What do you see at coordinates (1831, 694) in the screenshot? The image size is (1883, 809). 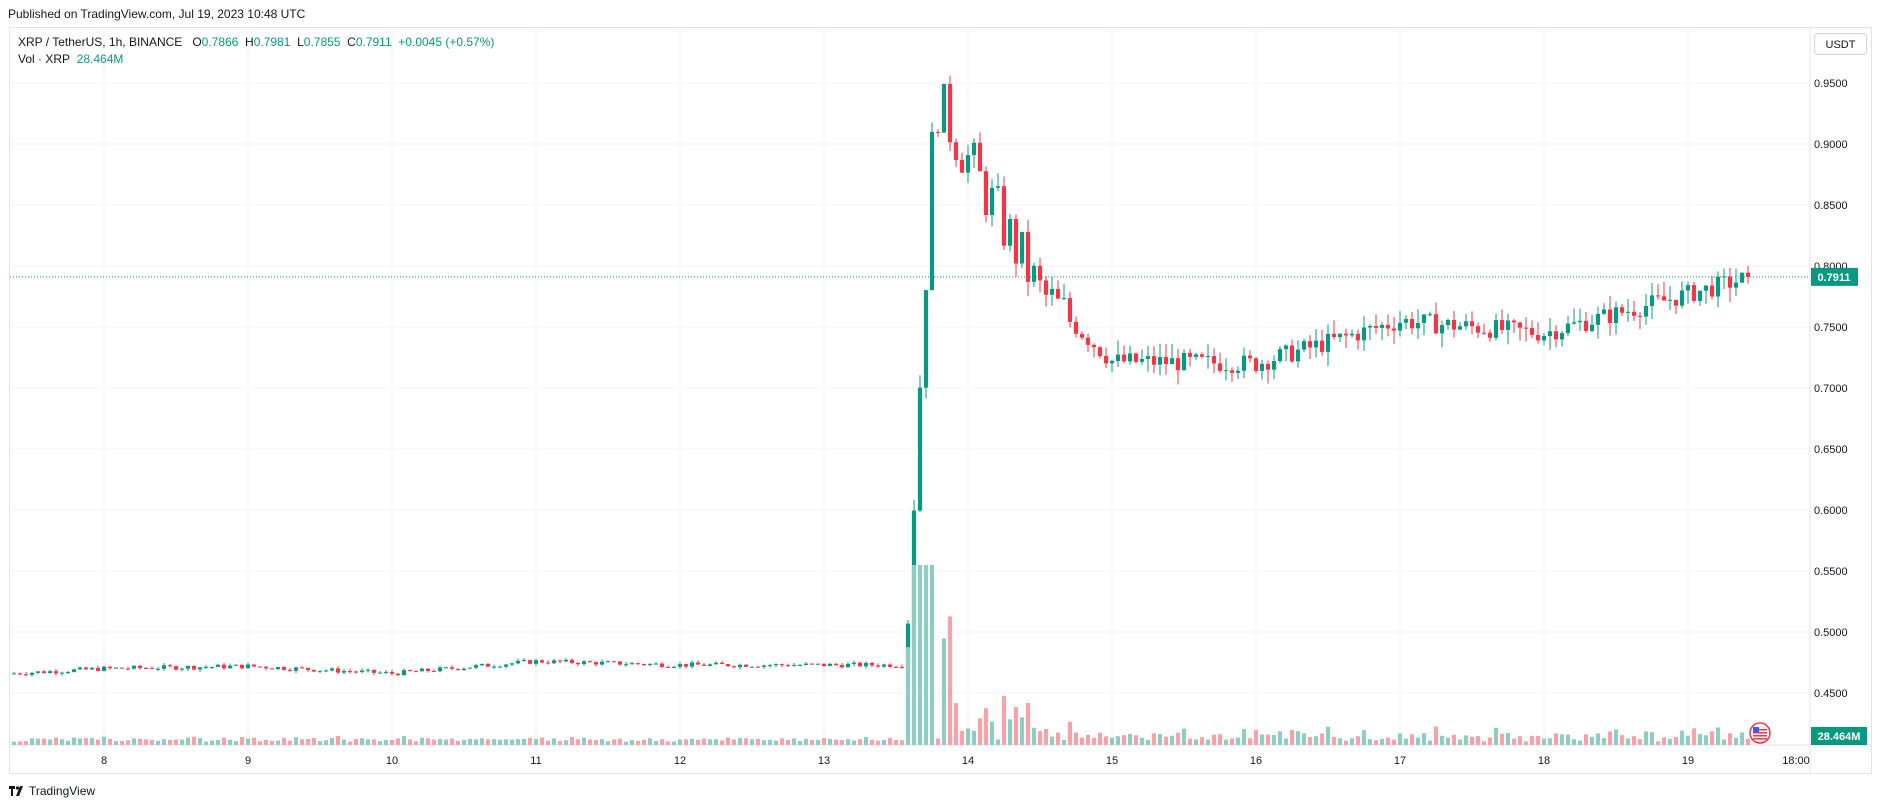 I see `y-tick-label: 0.4500` at bounding box center [1831, 694].